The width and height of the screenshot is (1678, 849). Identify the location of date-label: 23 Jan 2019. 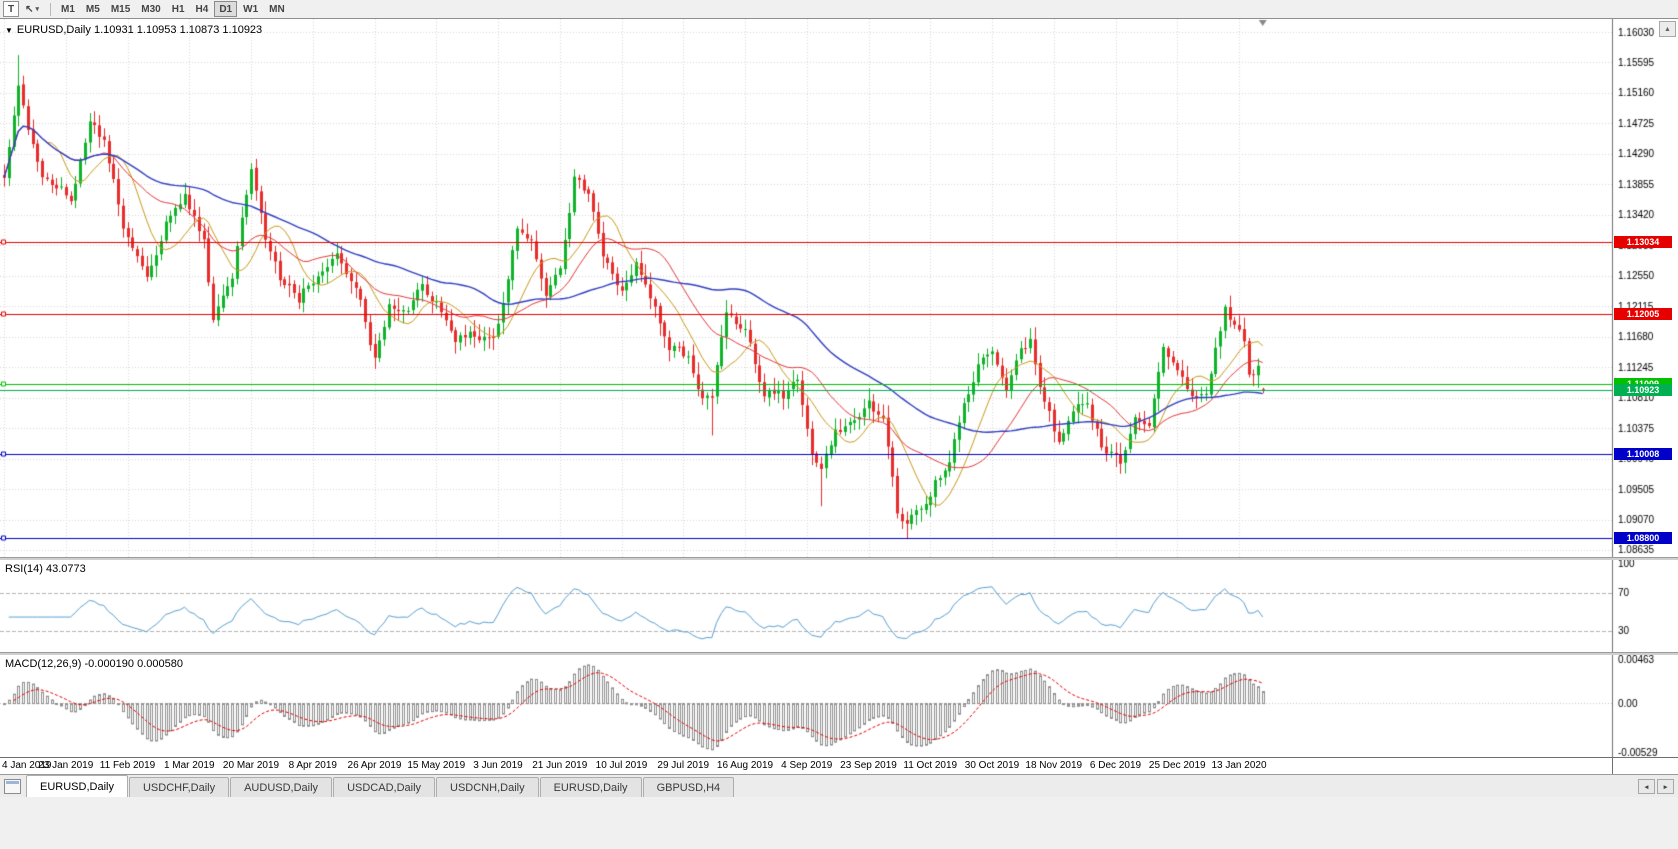
(66, 765).